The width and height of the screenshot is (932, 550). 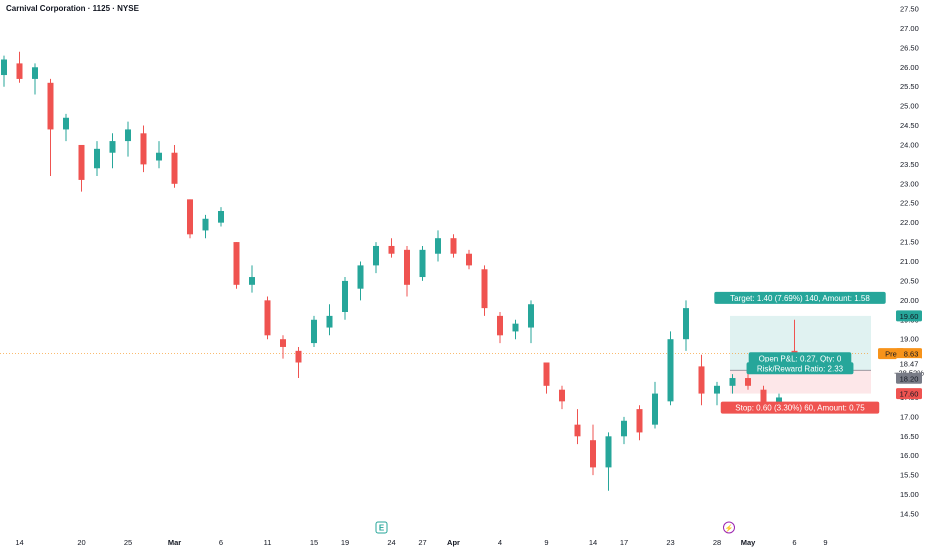 I want to click on y-tick-label: 19.00, so click(x=909, y=339).